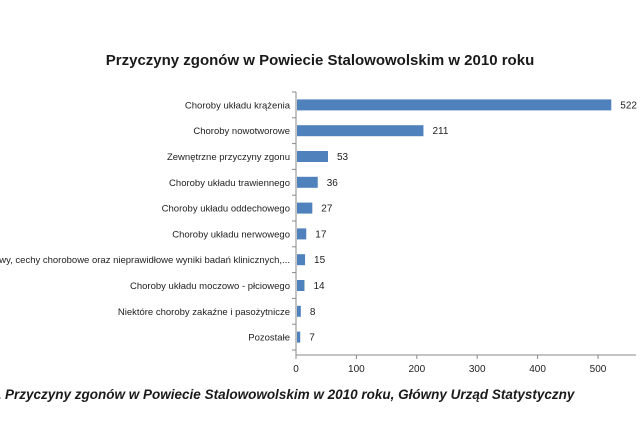  What do you see at coordinates (210, 286) in the screenshot?
I see `category-label: Choroby układu moczowo - płciowego` at bounding box center [210, 286].